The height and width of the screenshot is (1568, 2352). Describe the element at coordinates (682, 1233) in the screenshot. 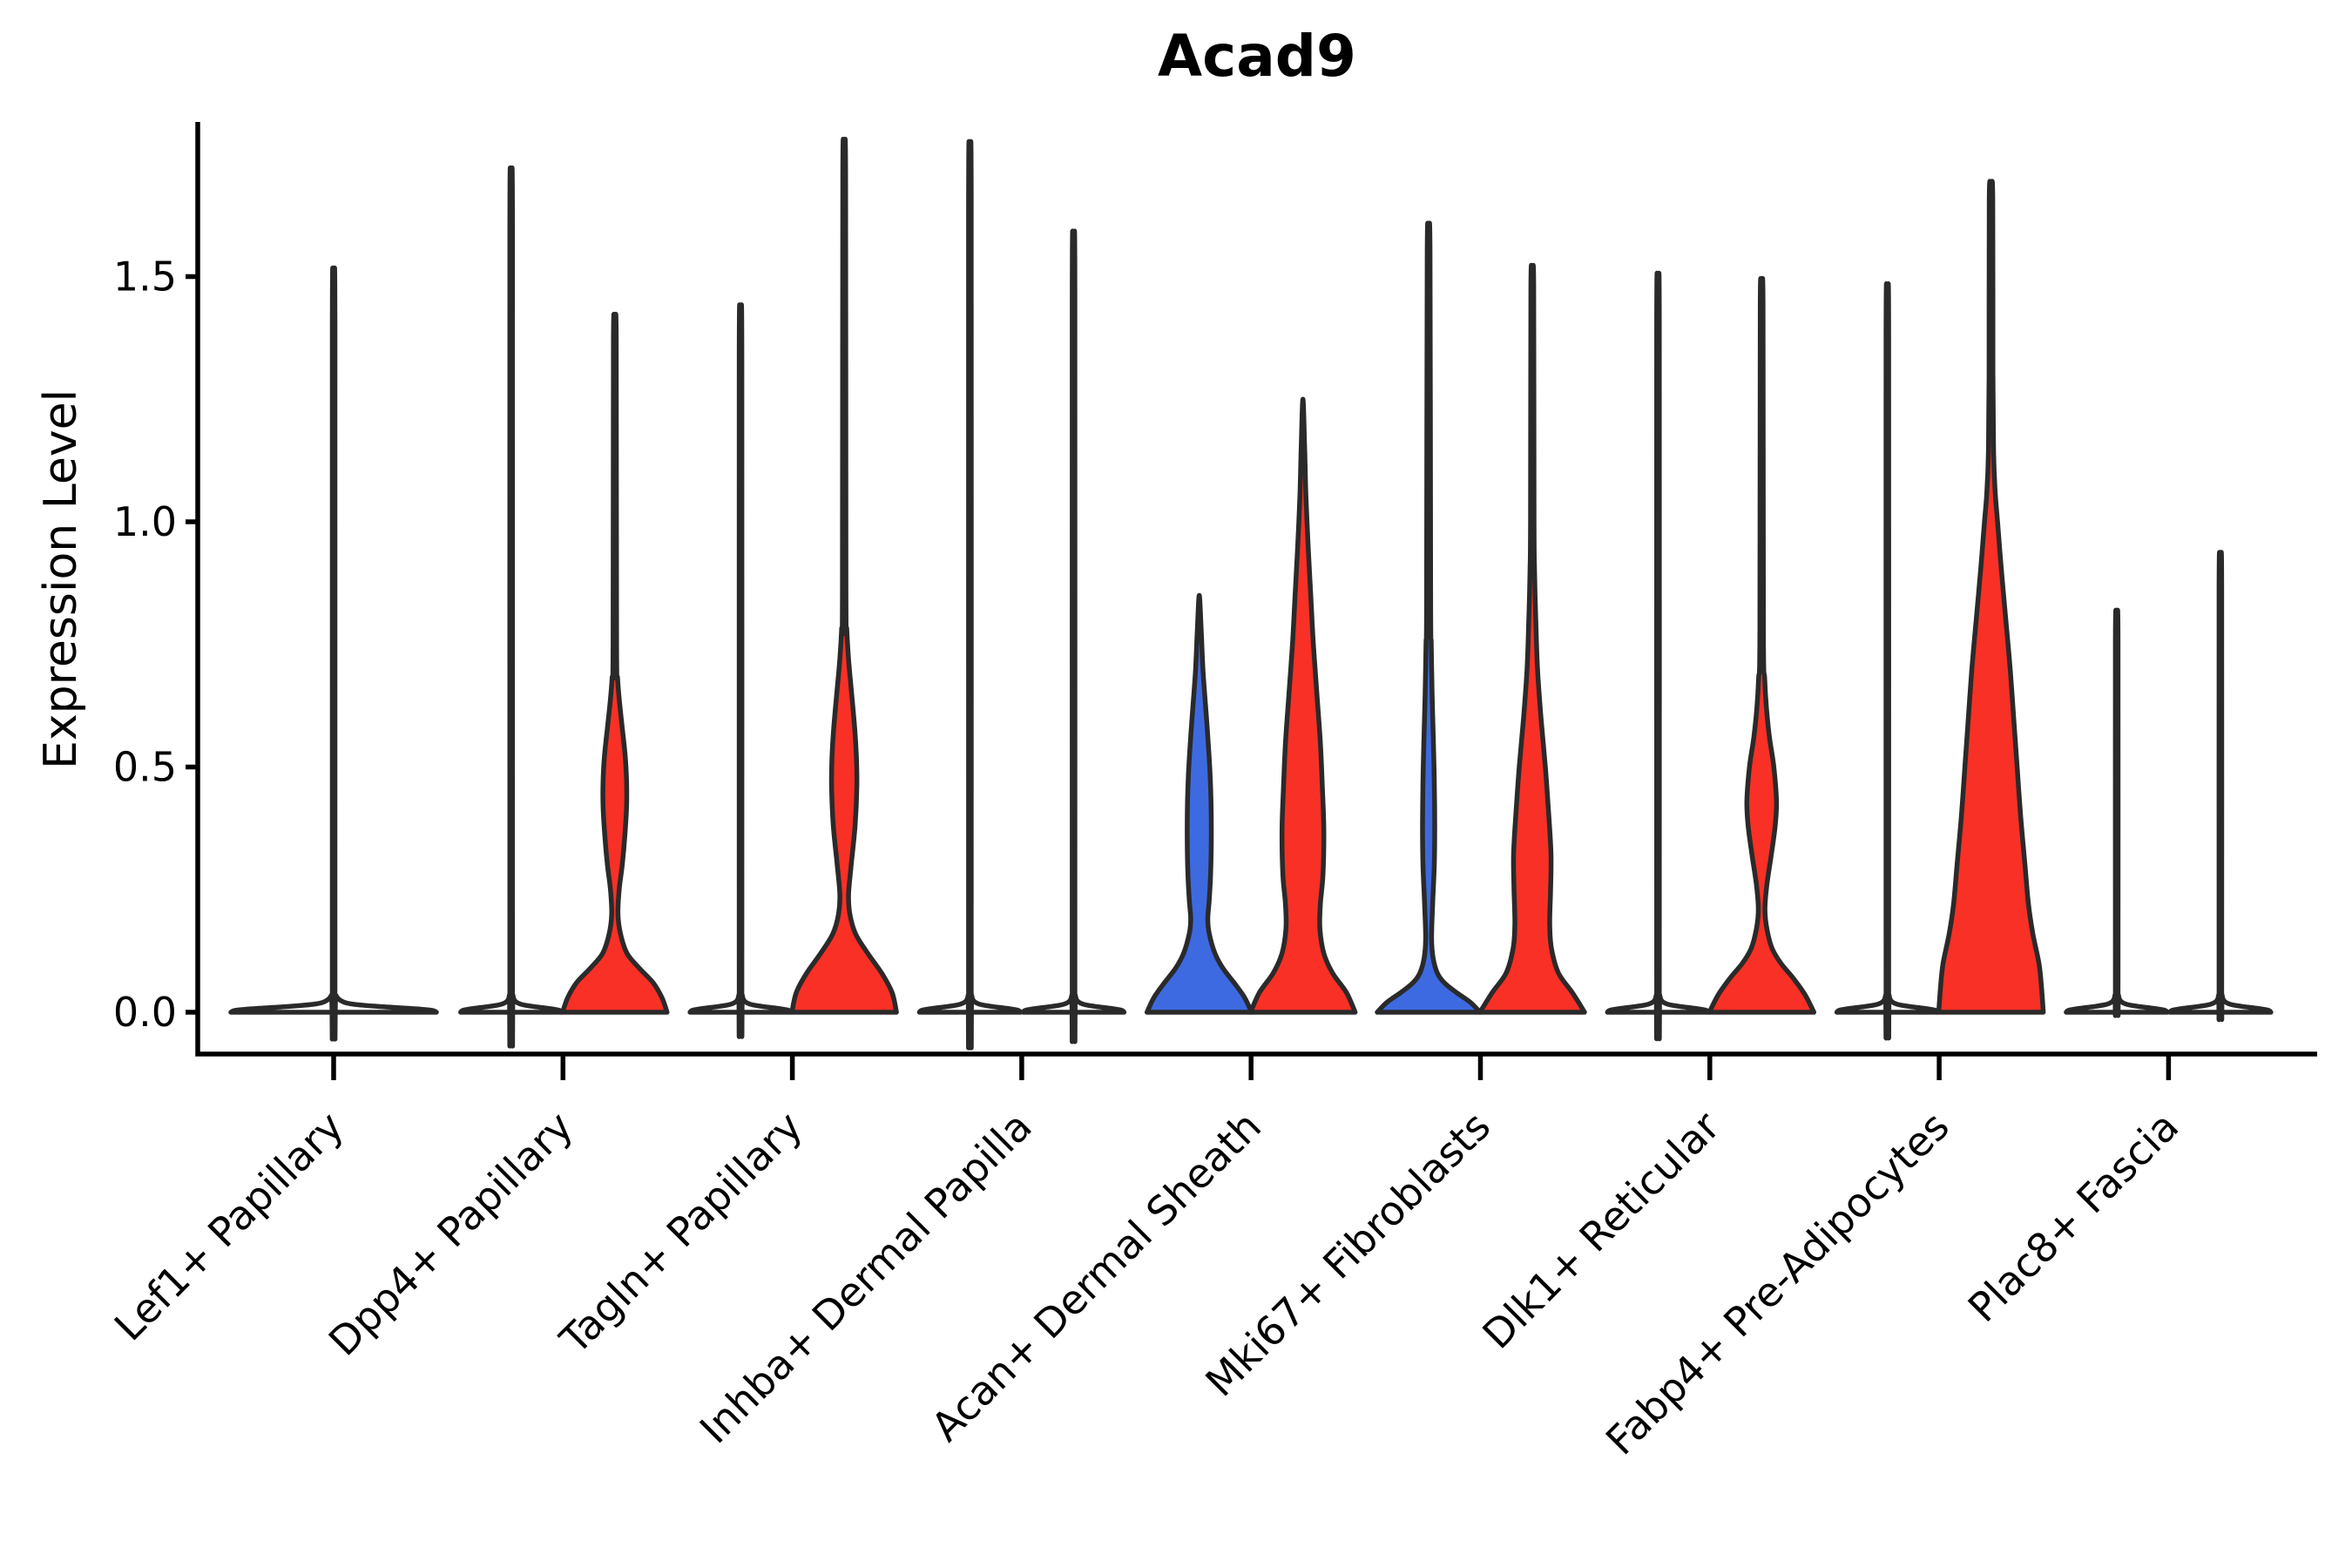

I see `x-tick-label: Tagln+ Papillary` at that location.